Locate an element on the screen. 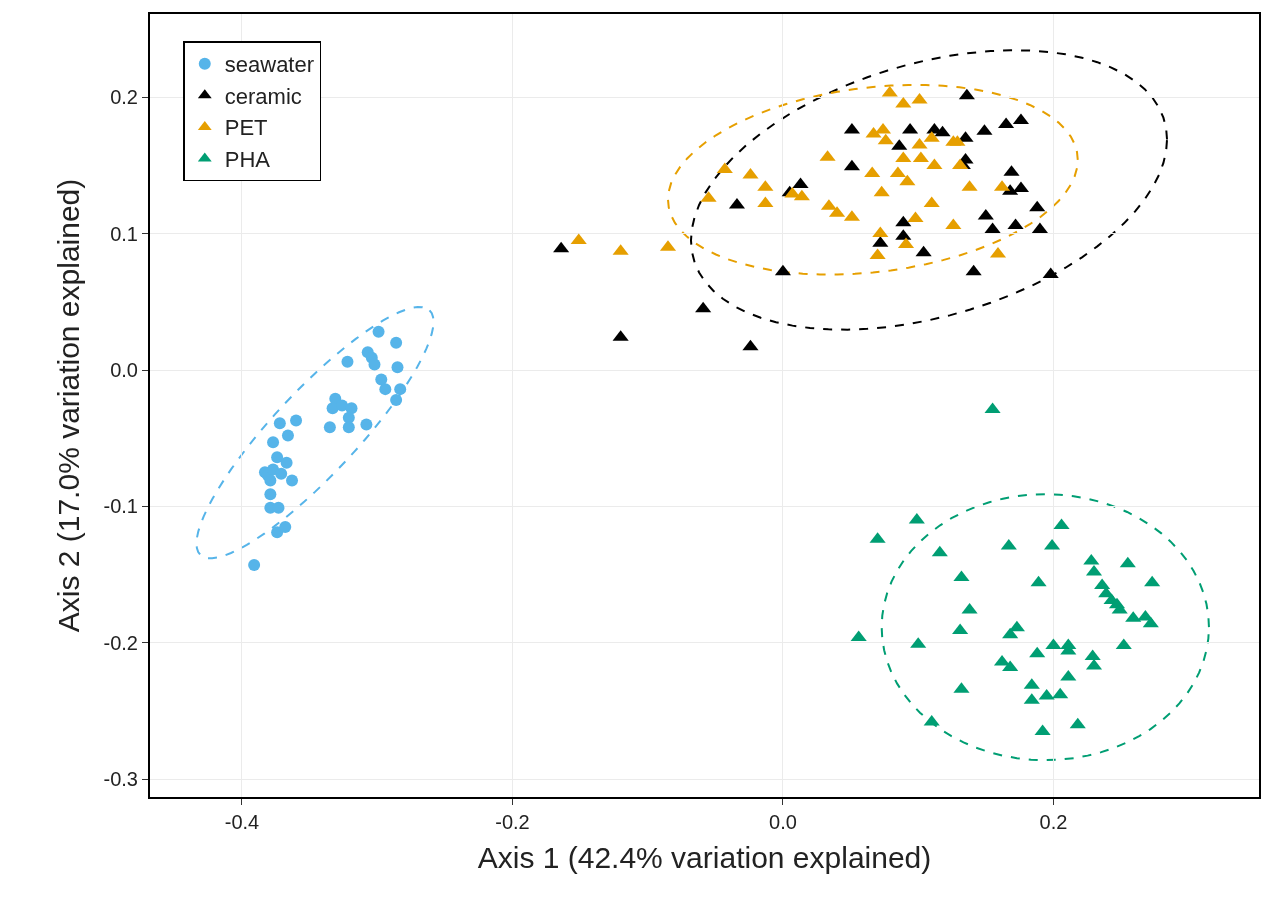  y-tick-label: 0.0 is located at coordinates (124, 370).